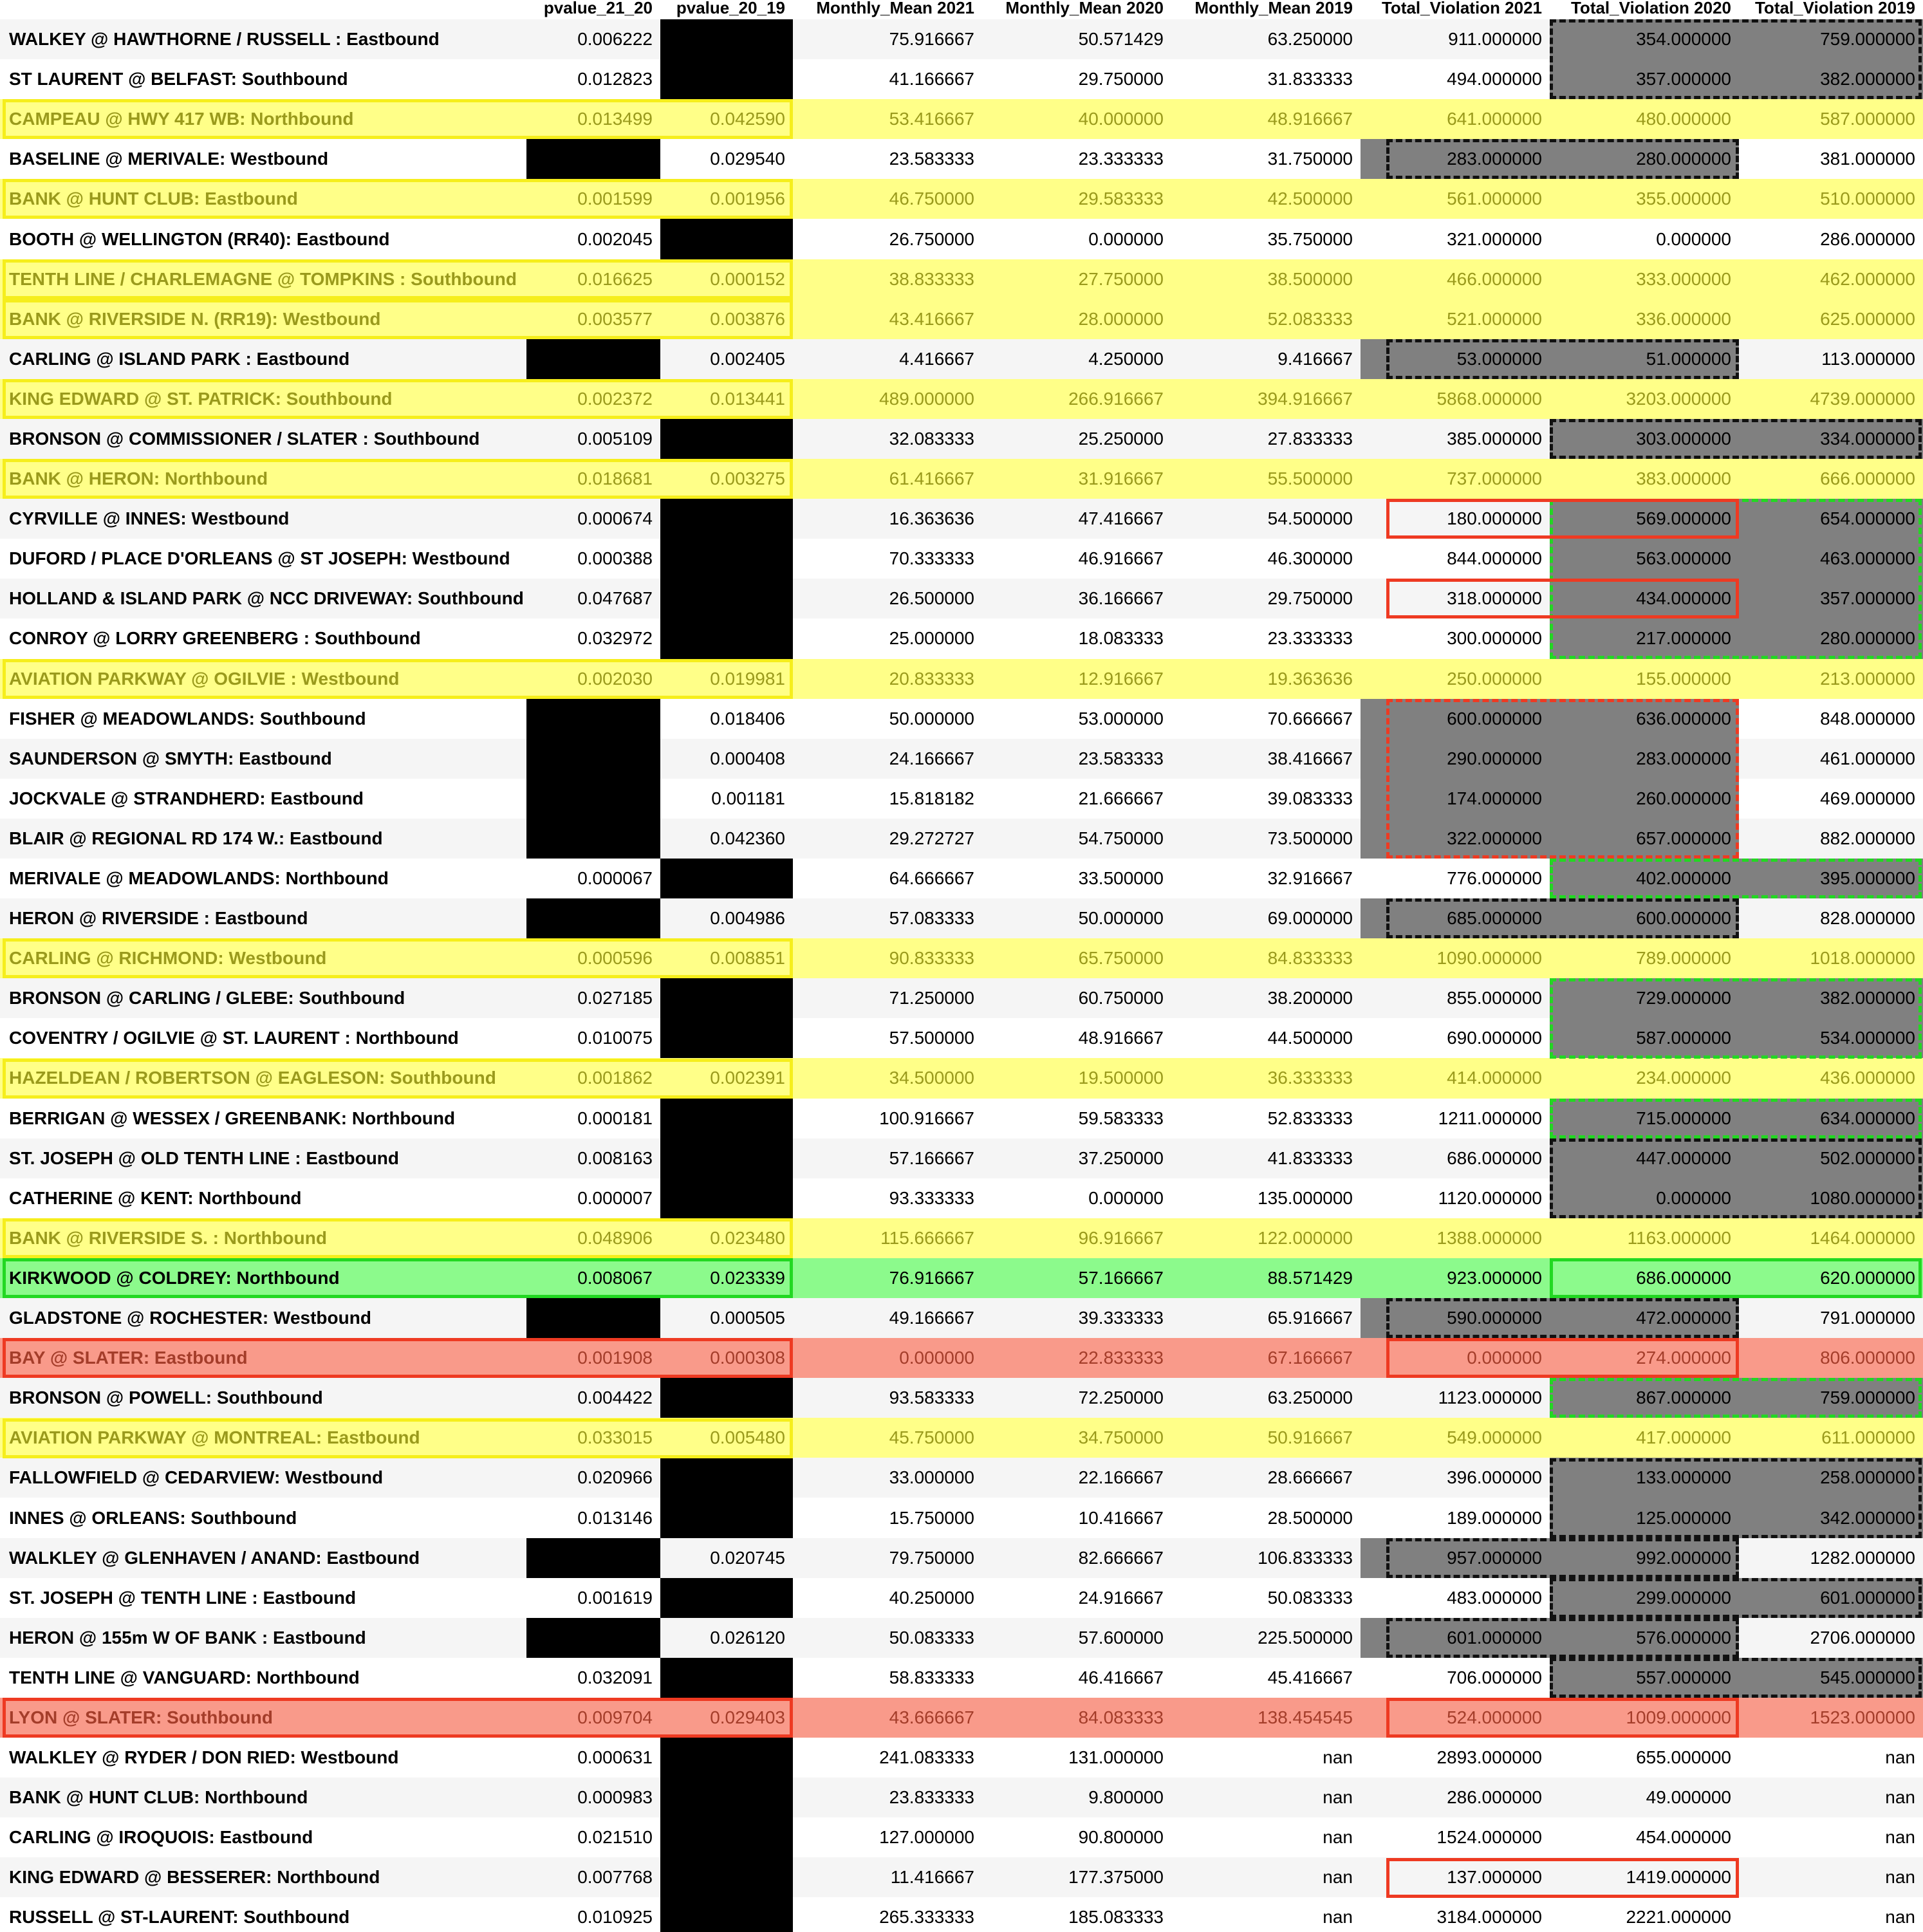  What do you see at coordinates (1455, 1478) in the screenshot?
I see `total-violation-2021-cell: 396.000000` at bounding box center [1455, 1478].